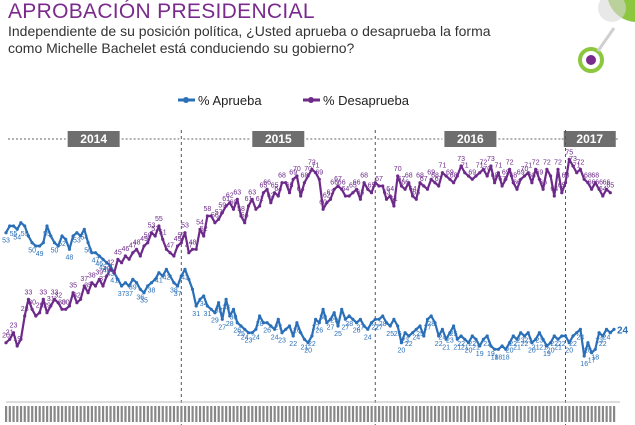 This screenshot has width=635, height=425. What do you see at coordinates (181, 236) in the screenshot?
I see `desaprueba-label: 50` at bounding box center [181, 236].